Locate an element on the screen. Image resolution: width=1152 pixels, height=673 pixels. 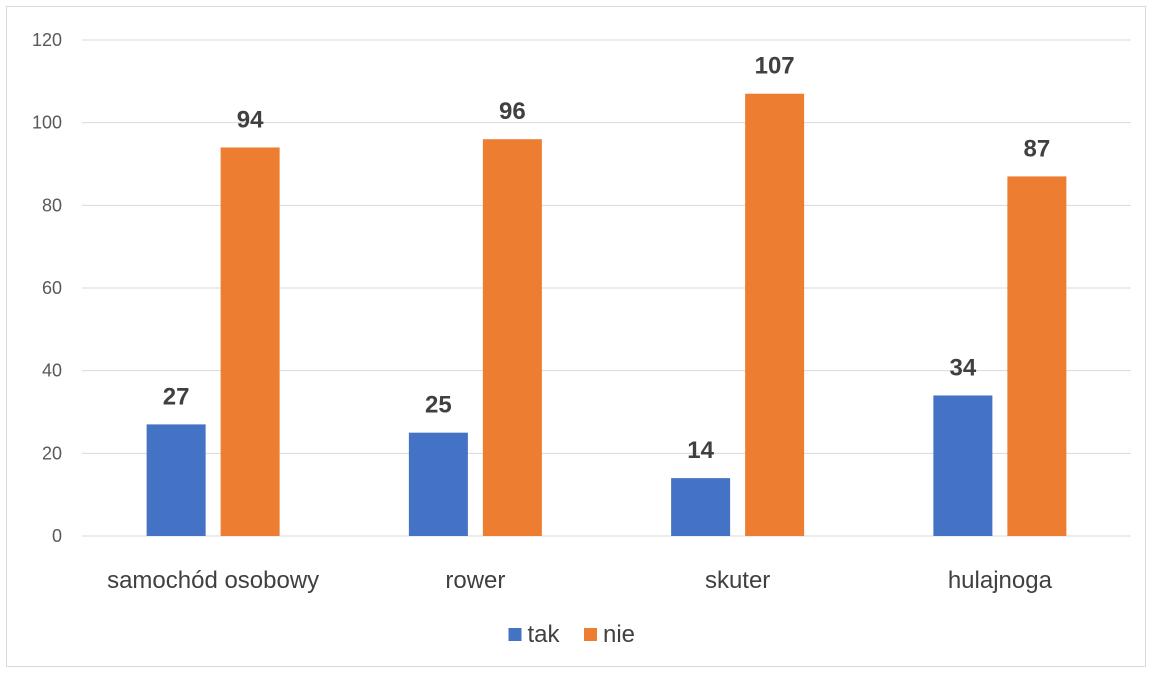
data-label: 14 is located at coordinates (700, 450).